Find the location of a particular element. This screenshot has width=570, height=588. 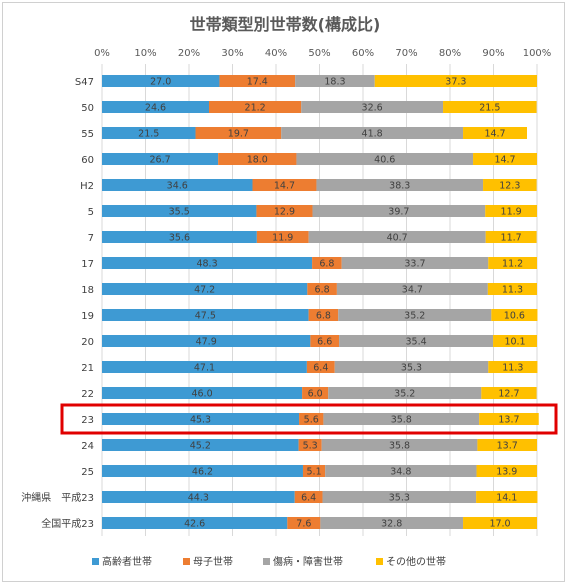

data-label: 38.3 is located at coordinates (399, 186).